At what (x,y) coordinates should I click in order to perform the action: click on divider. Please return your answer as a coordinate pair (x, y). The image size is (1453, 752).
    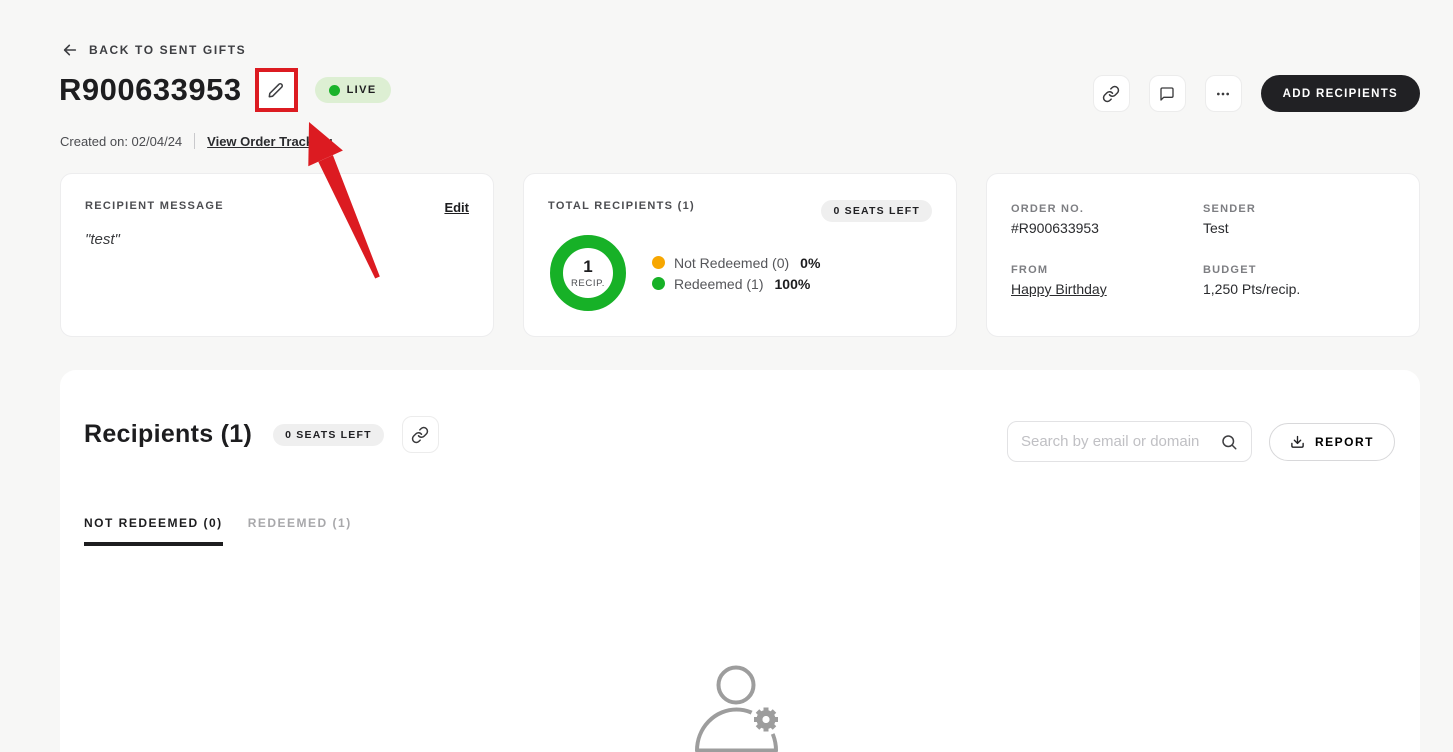
    Looking at the image, I should click on (195, 141).